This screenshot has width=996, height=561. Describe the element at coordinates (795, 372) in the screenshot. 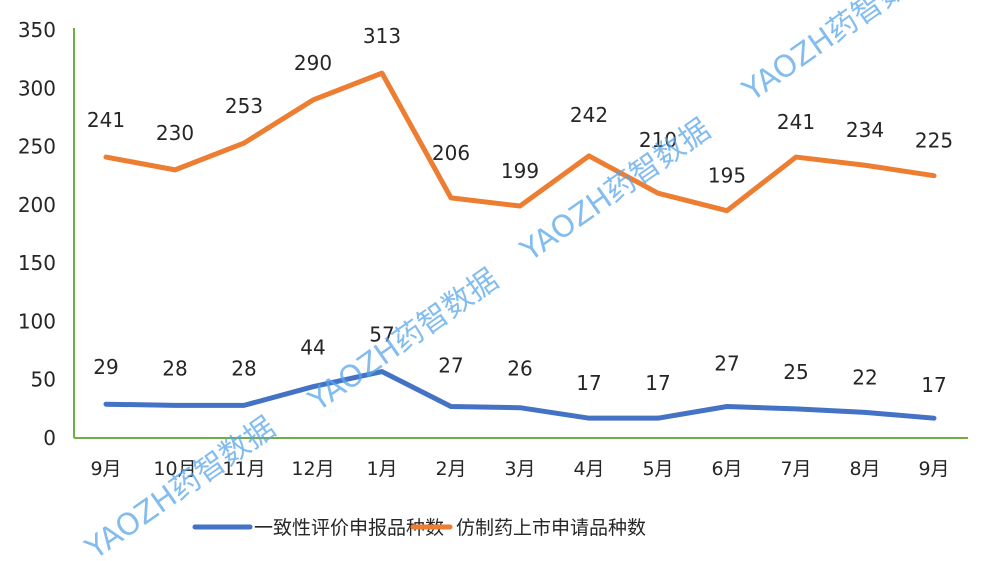

I see `data-label: 25` at that location.